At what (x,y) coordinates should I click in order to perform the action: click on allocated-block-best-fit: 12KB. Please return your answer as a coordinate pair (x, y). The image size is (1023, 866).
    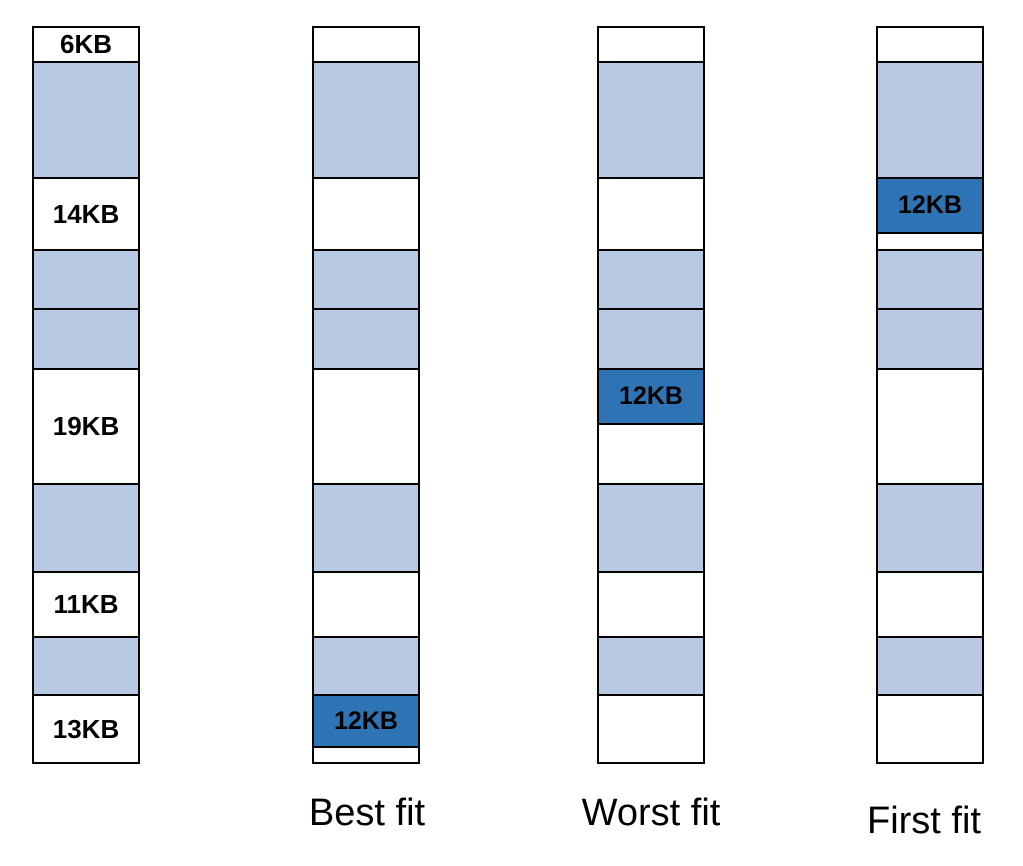
    Looking at the image, I should click on (366, 721).